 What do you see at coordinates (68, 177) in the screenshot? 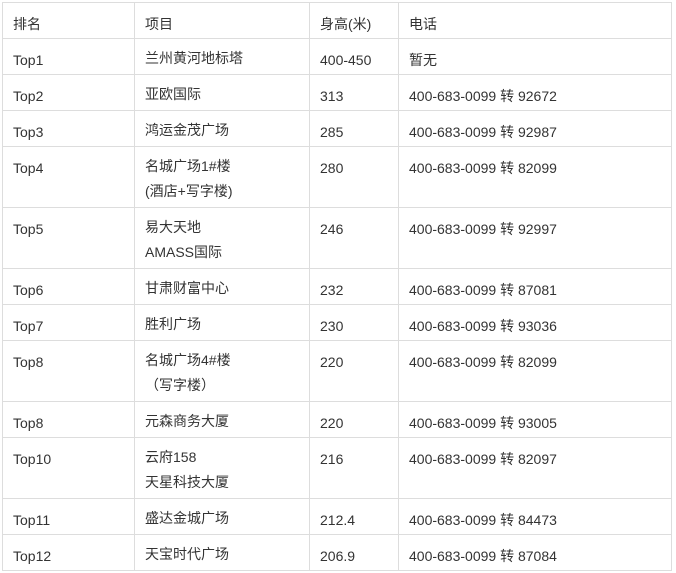
I see `rank-cell: Top4` at bounding box center [68, 177].